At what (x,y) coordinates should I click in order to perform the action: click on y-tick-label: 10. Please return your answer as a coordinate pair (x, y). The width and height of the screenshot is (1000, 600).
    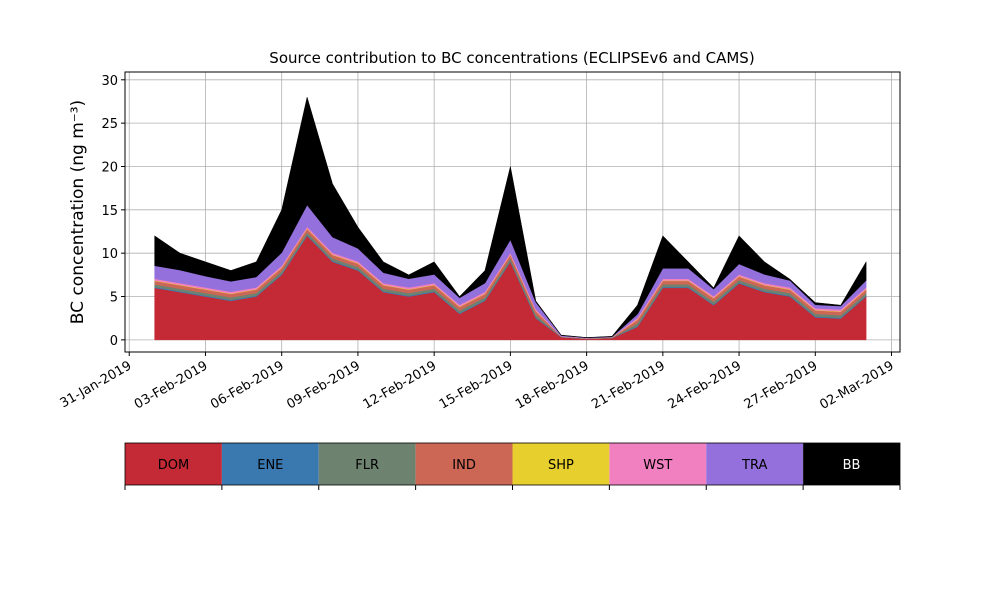
    Looking at the image, I should click on (109, 254).